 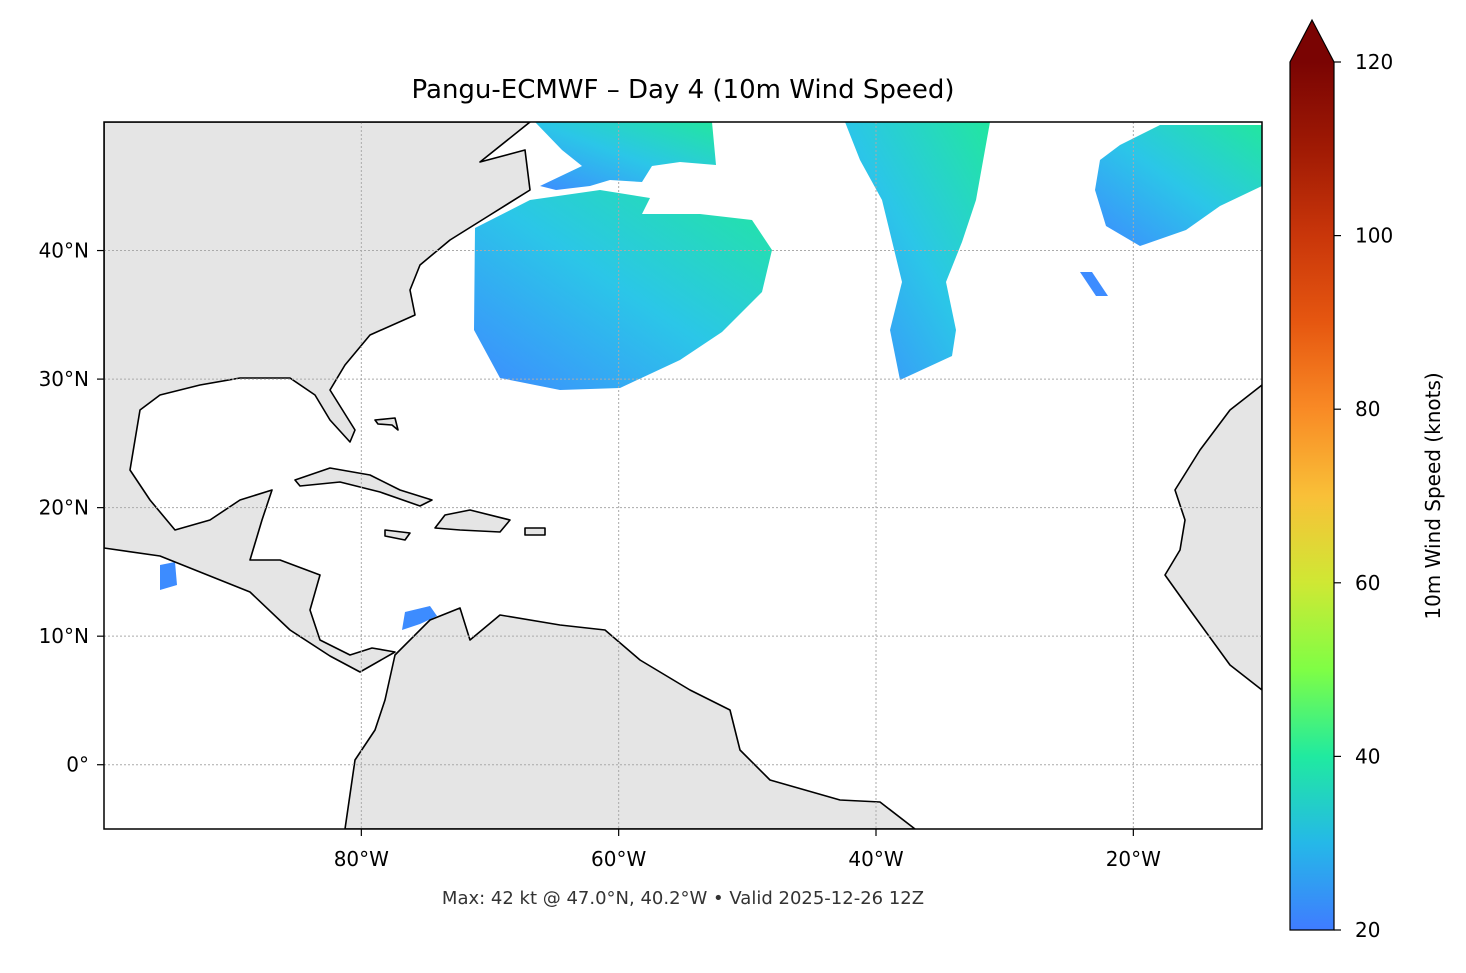 What do you see at coordinates (363, 487) in the screenshot?
I see `cuba` at bounding box center [363, 487].